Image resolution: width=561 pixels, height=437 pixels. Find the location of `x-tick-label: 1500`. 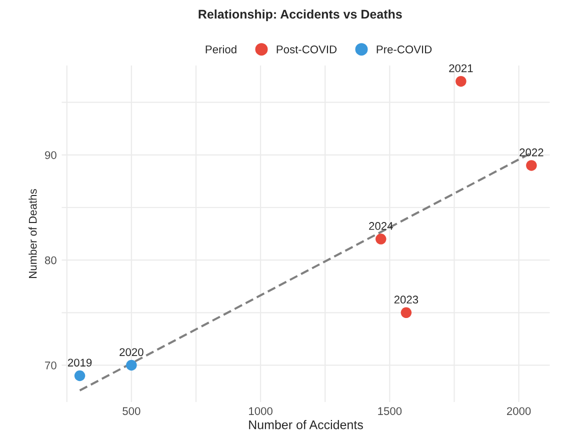

x-tick-label: 1500 is located at coordinates (390, 411).